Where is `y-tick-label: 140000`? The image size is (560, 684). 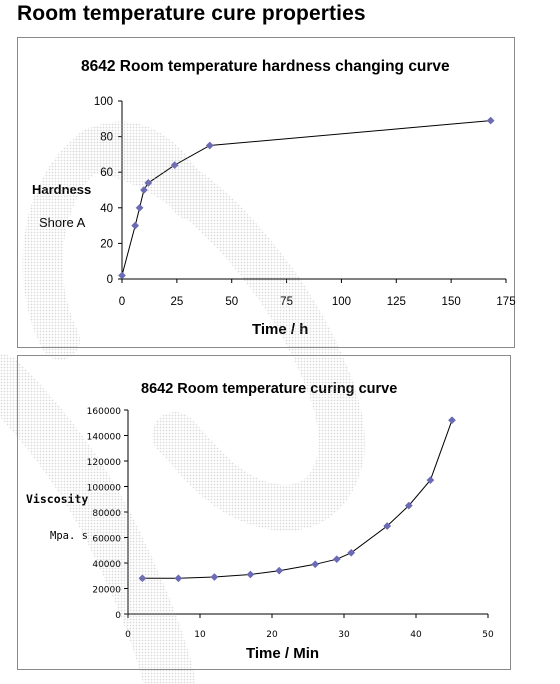
y-tick-label: 140000 is located at coordinates (104, 438).